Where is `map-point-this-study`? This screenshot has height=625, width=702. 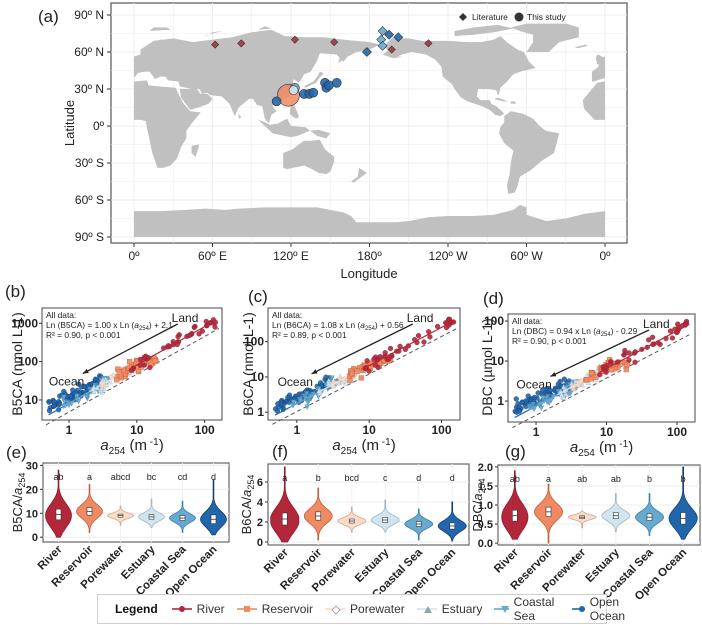
map-point-this-study is located at coordinates (313, 92).